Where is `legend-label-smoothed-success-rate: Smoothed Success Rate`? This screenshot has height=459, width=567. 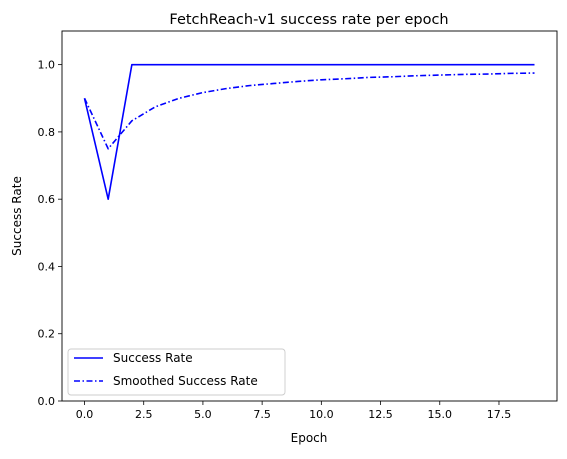
legend-label-smoothed-success-rate: Smoothed Success Rate is located at coordinates (185, 381).